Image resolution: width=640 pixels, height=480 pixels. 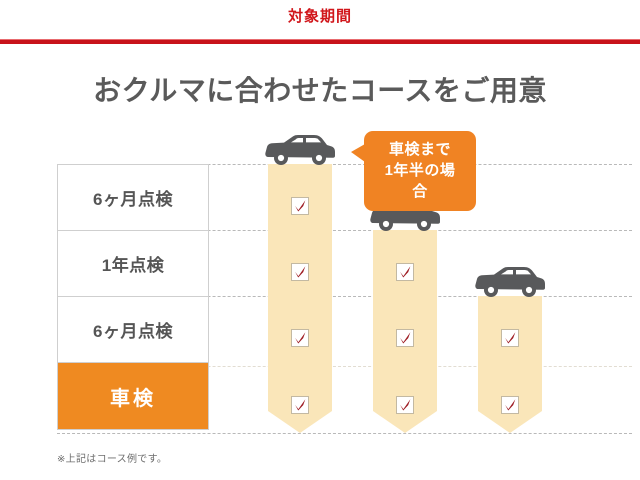 I want to click on row-label-shaken: 車検, so click(x=133, y=396).